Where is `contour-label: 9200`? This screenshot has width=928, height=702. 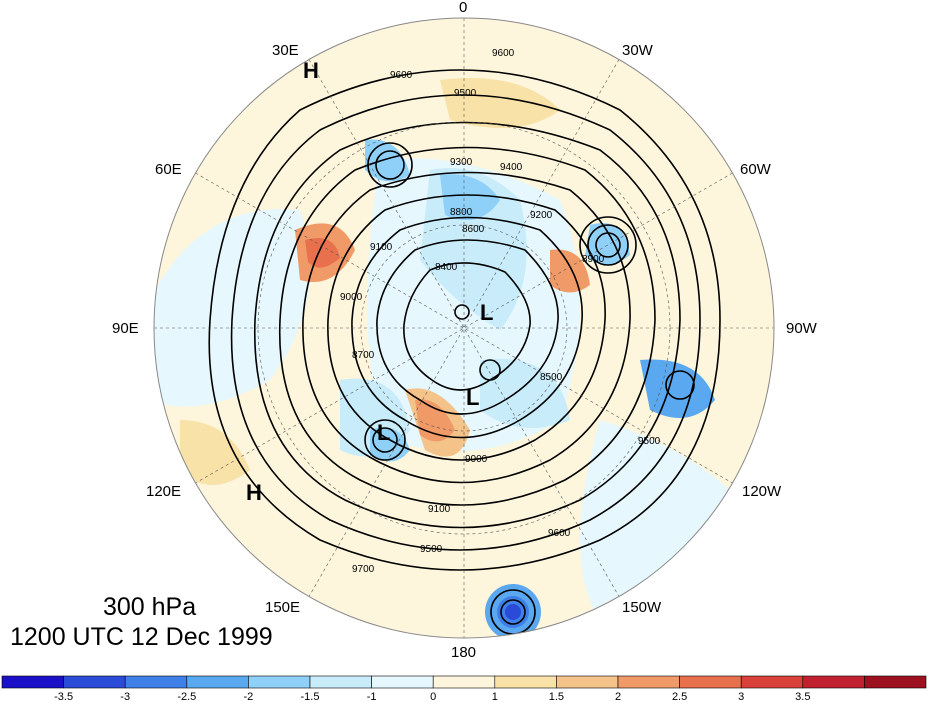
contour-label: 9200 is located at coordinates (541, 215).